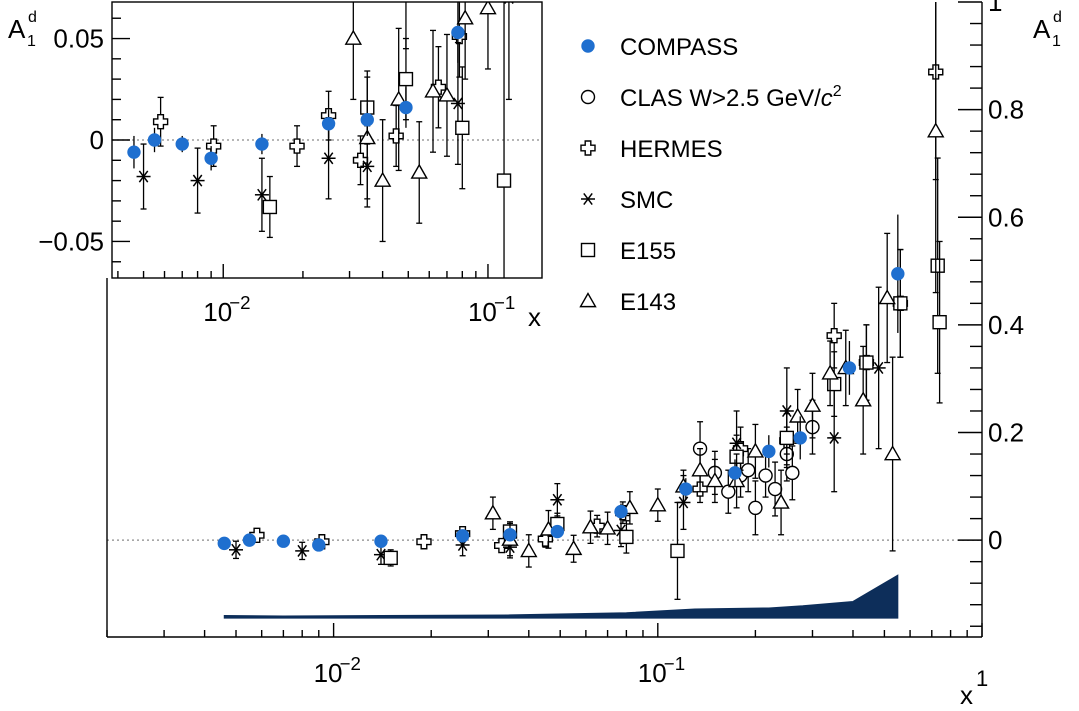  I want to click on x-tick-label-exponent: −2, so click(239, 302).